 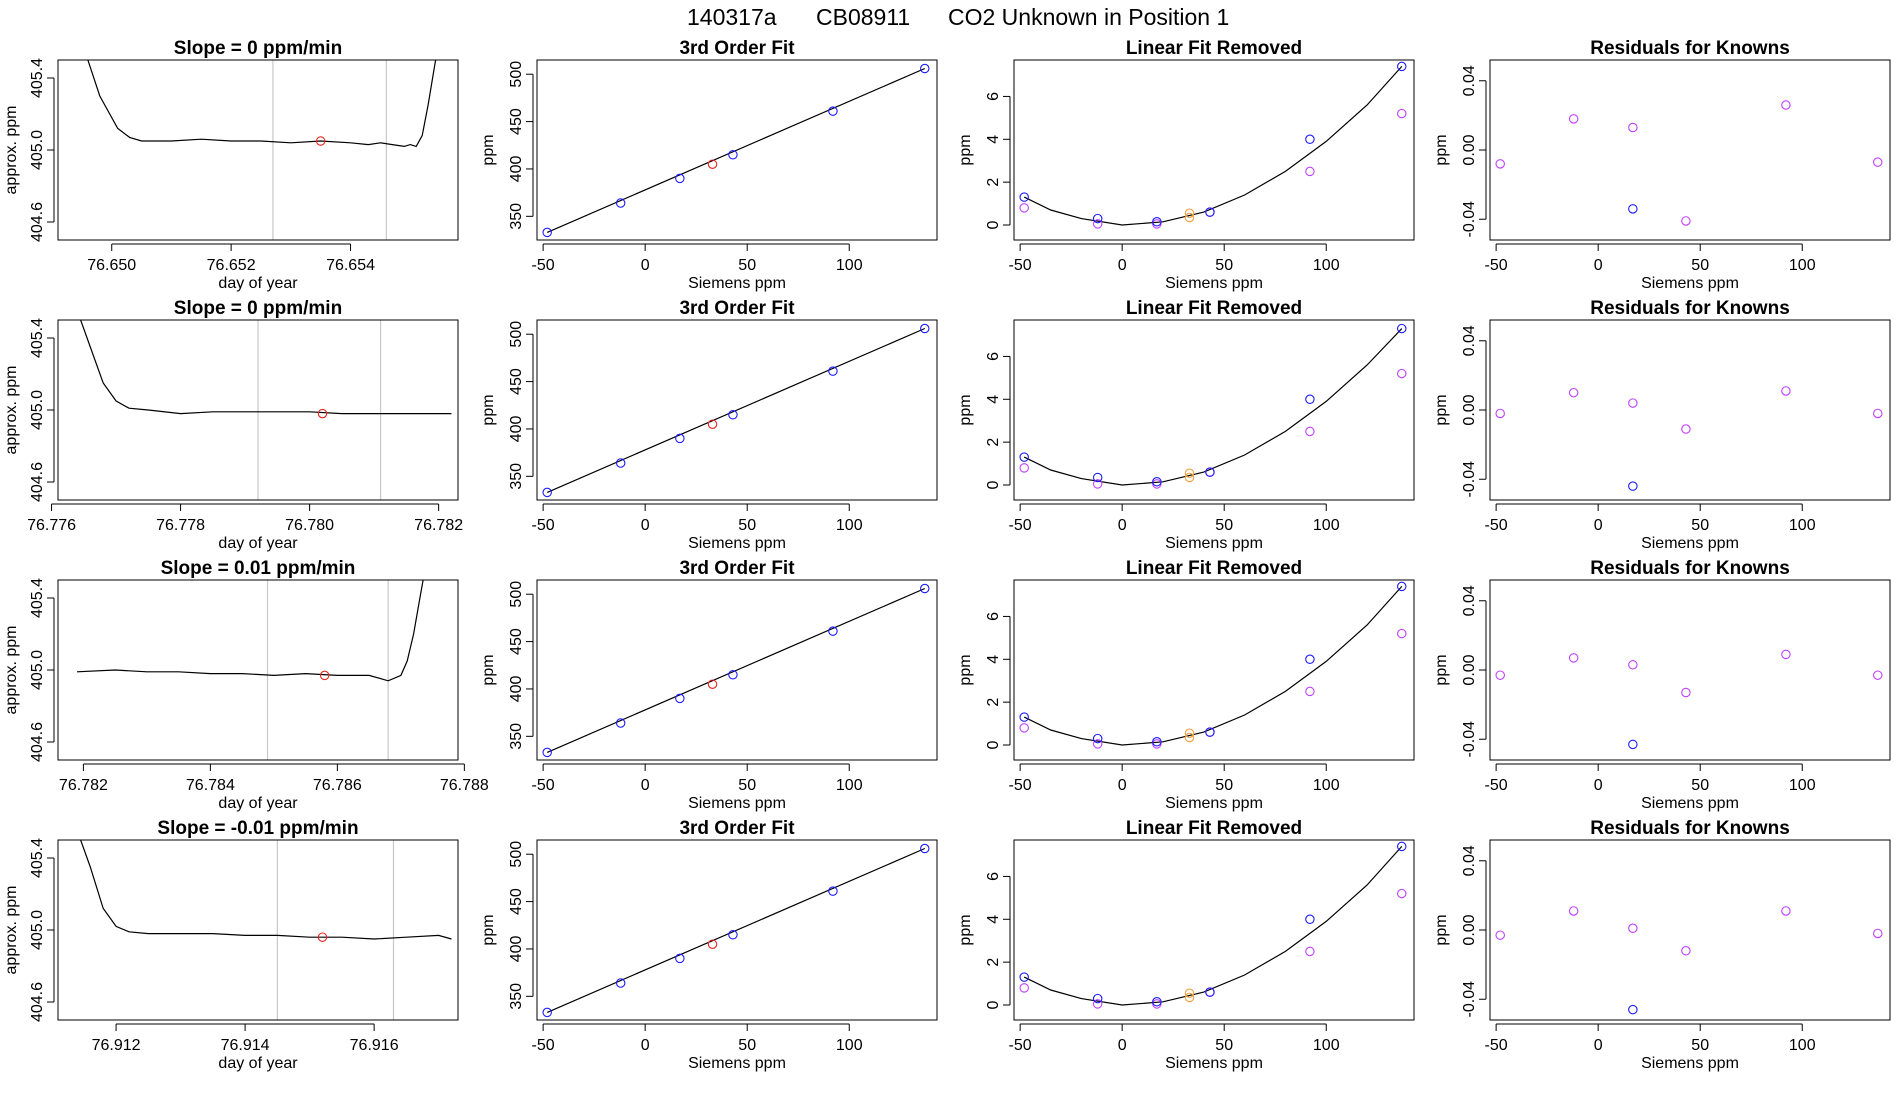 What do you see at coordinates (993, 876) in the screenshot?
I see `y-tick-label: 6` at bounding box center [993, 876].